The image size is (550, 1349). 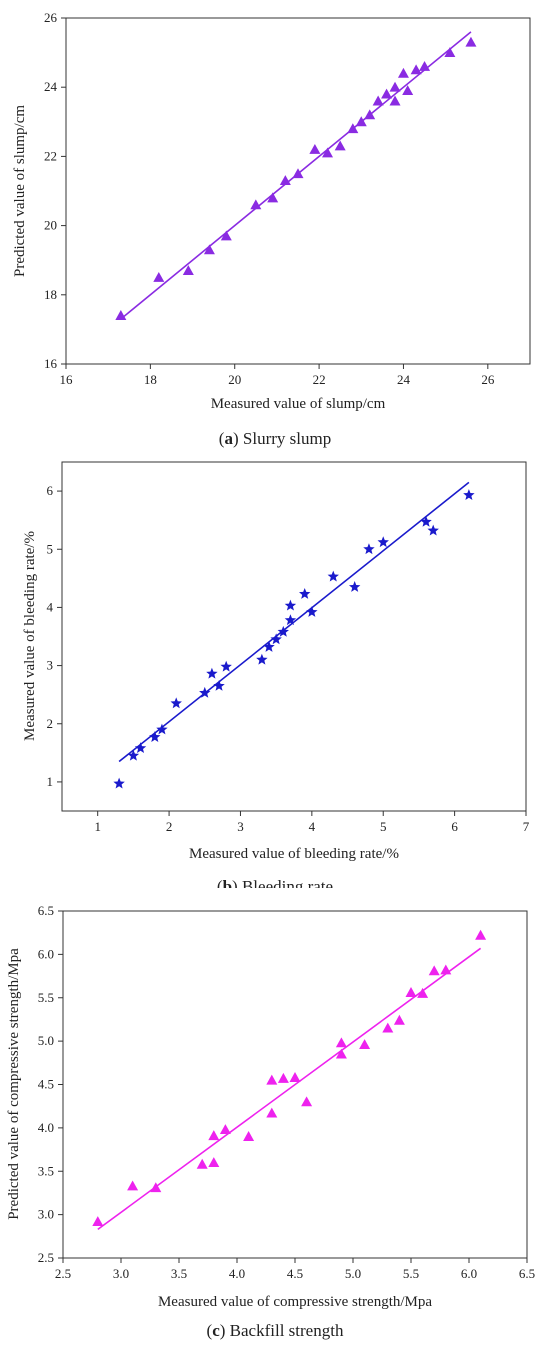 What do you see at coordinates (216, 1330) in the screenshot?
I see `chart-c-caption-letter: c` at bounding box center [216, 1330].